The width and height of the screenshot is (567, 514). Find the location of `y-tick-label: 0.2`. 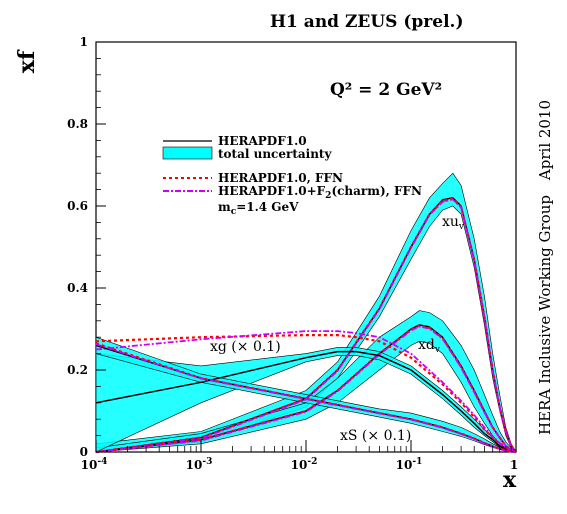

y-tick-label: 0.2 is located at coordinates (77, 370).